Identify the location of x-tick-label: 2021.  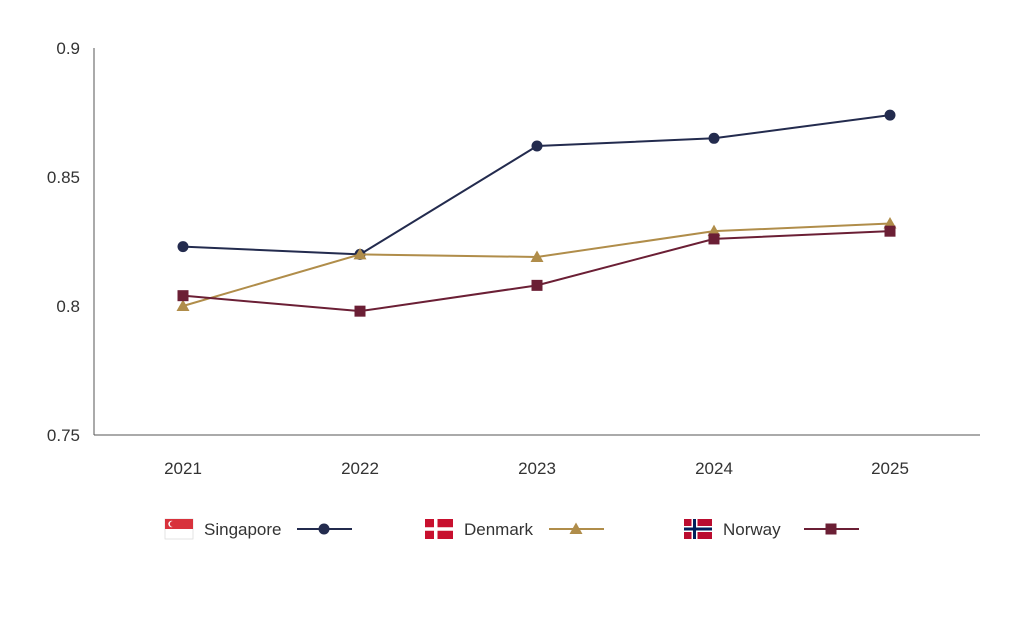
(183, 468).